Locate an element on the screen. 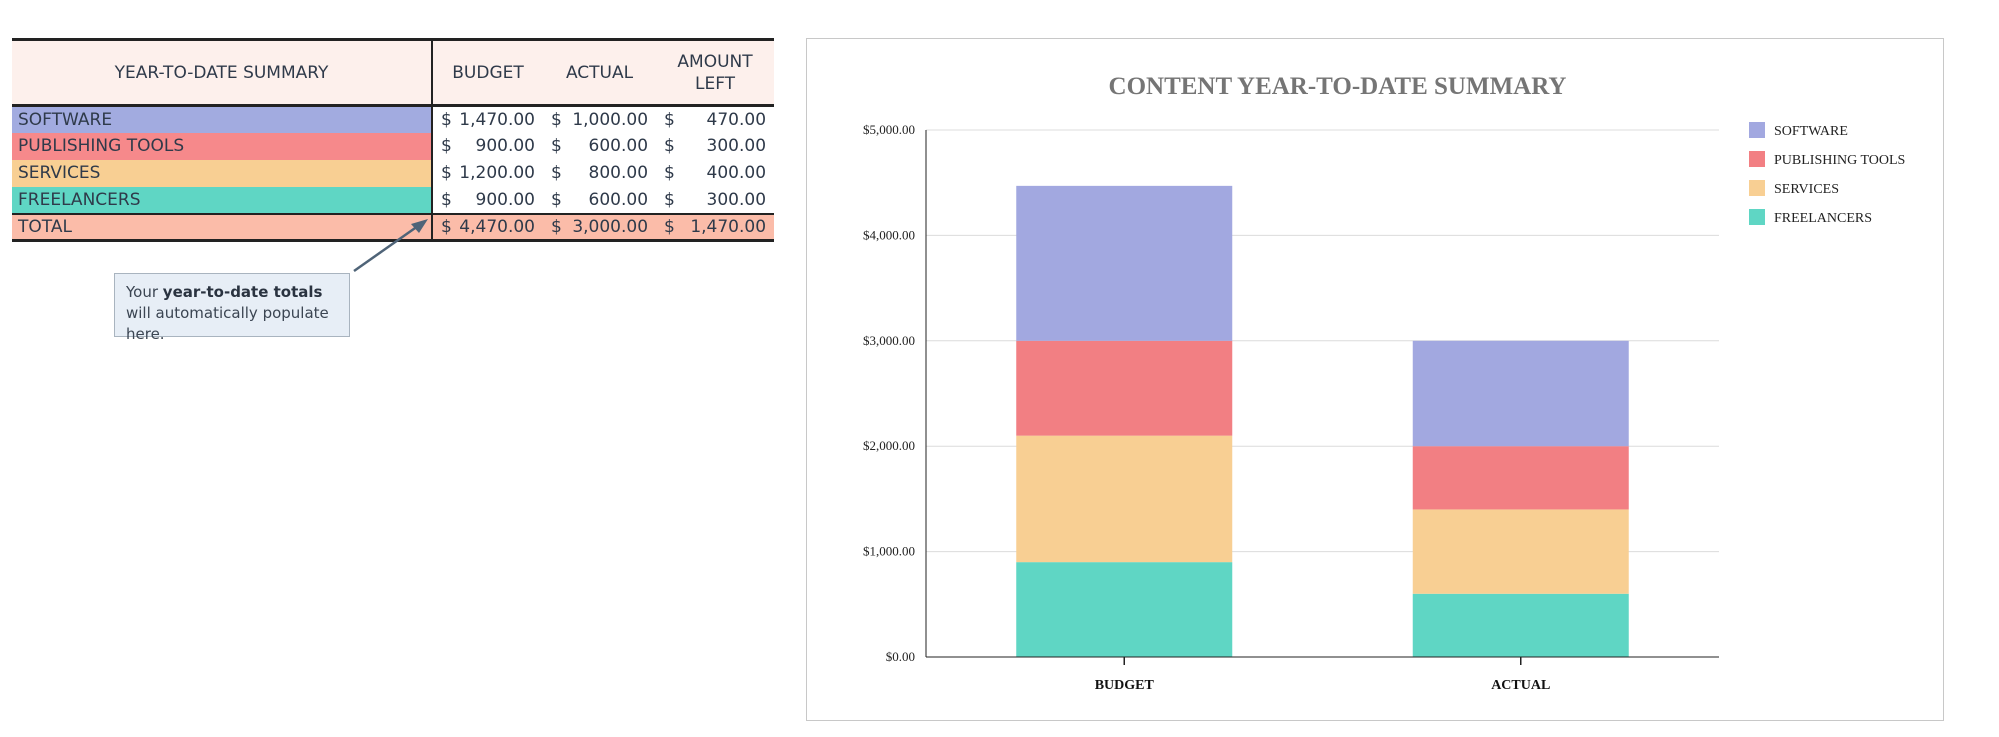 The image size is (1999, 737). row-freelancers-budget: 900.00 is located at coordinates (505, 199).